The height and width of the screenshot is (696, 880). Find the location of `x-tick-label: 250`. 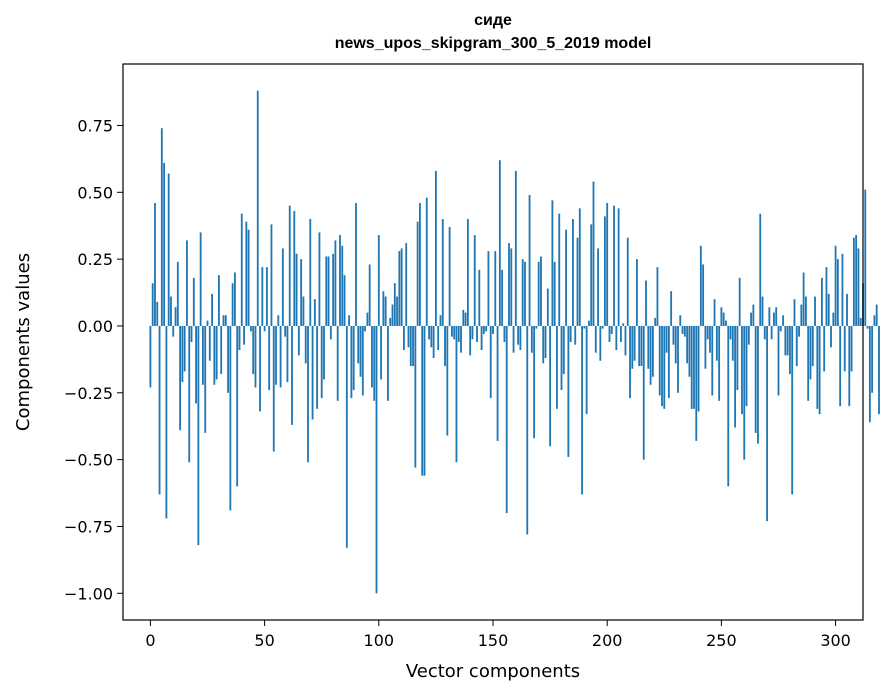

x-tick-label: 250 is located at coordinates (721, 640).